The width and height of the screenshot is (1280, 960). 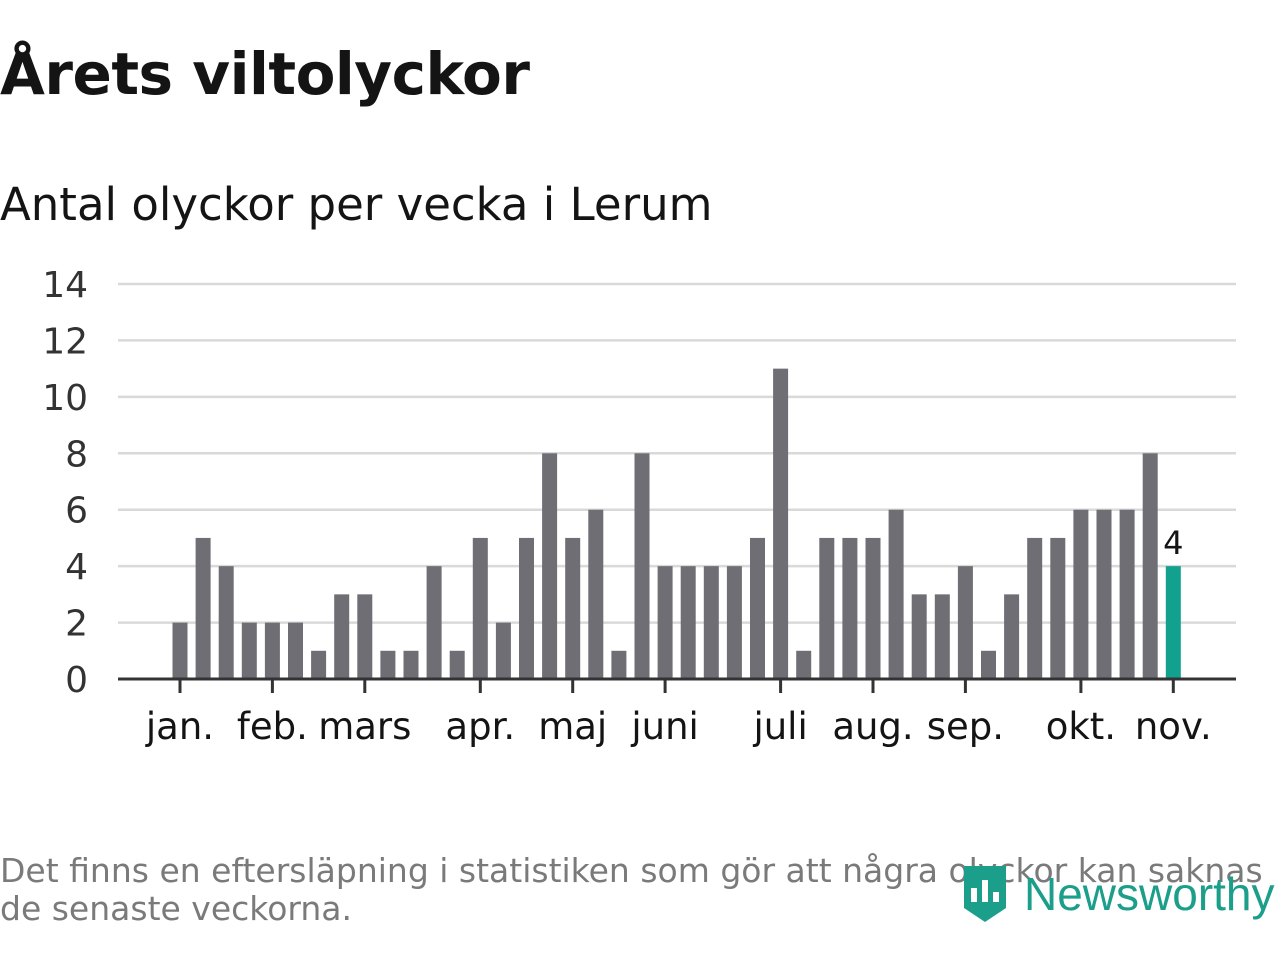 I want to click on highlight-value-label: 4, so click(x=1173, y=543).